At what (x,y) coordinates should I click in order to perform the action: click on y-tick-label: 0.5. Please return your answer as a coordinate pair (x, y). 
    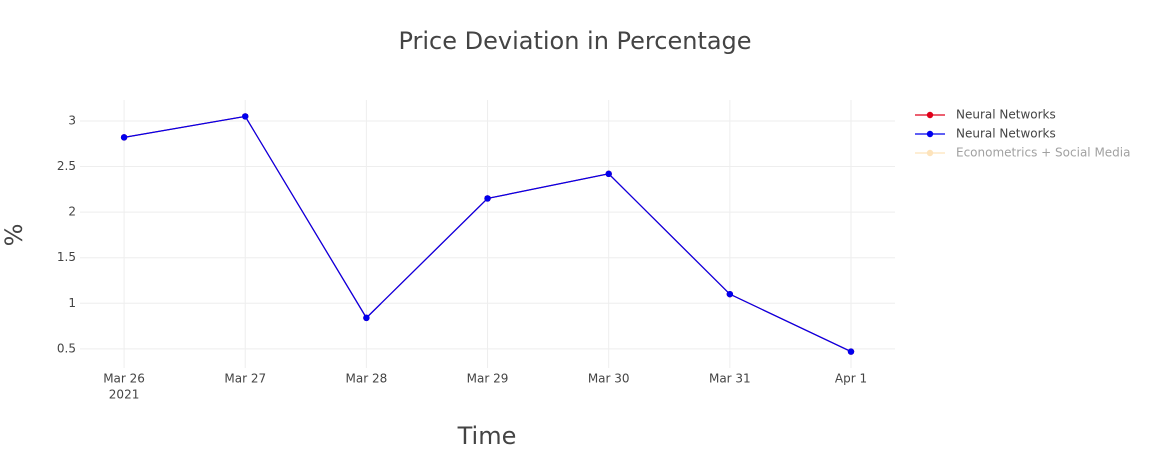
    Looking at the image, I should click on (66, 348).